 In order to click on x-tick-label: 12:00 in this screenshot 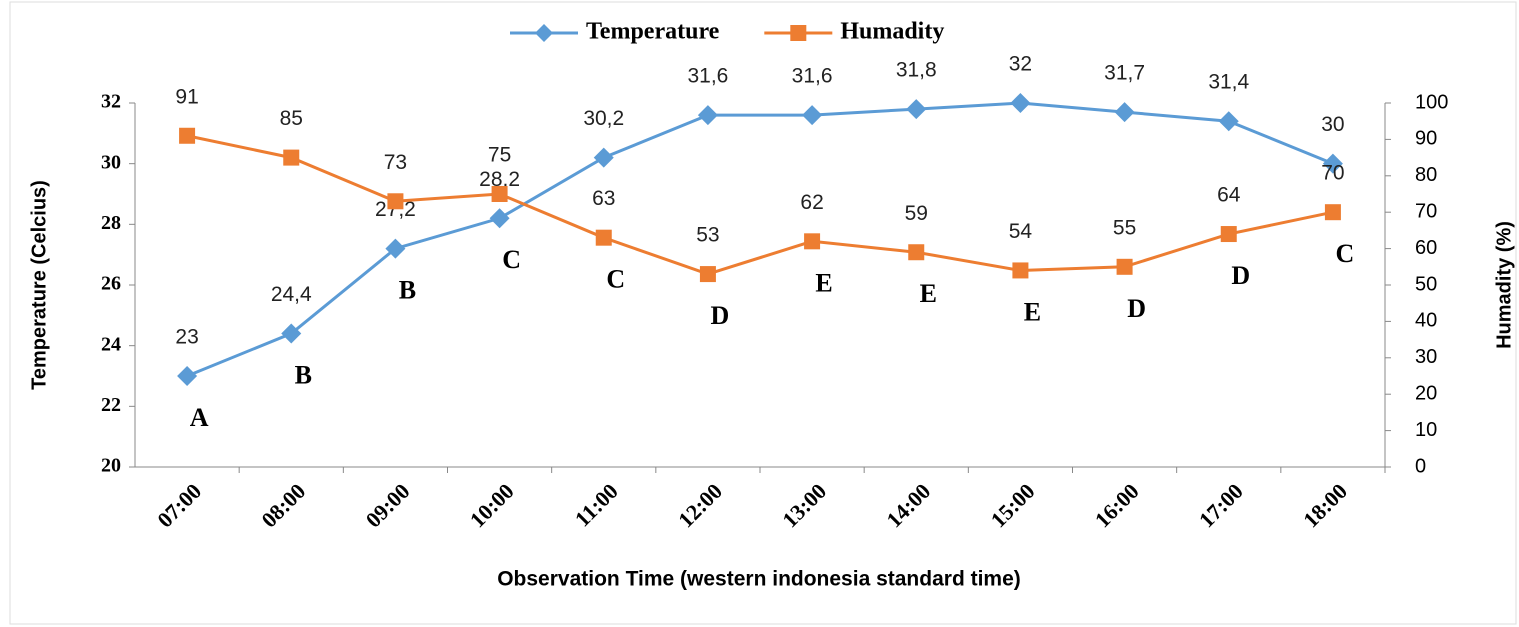, I will do `click(700, 505)`.